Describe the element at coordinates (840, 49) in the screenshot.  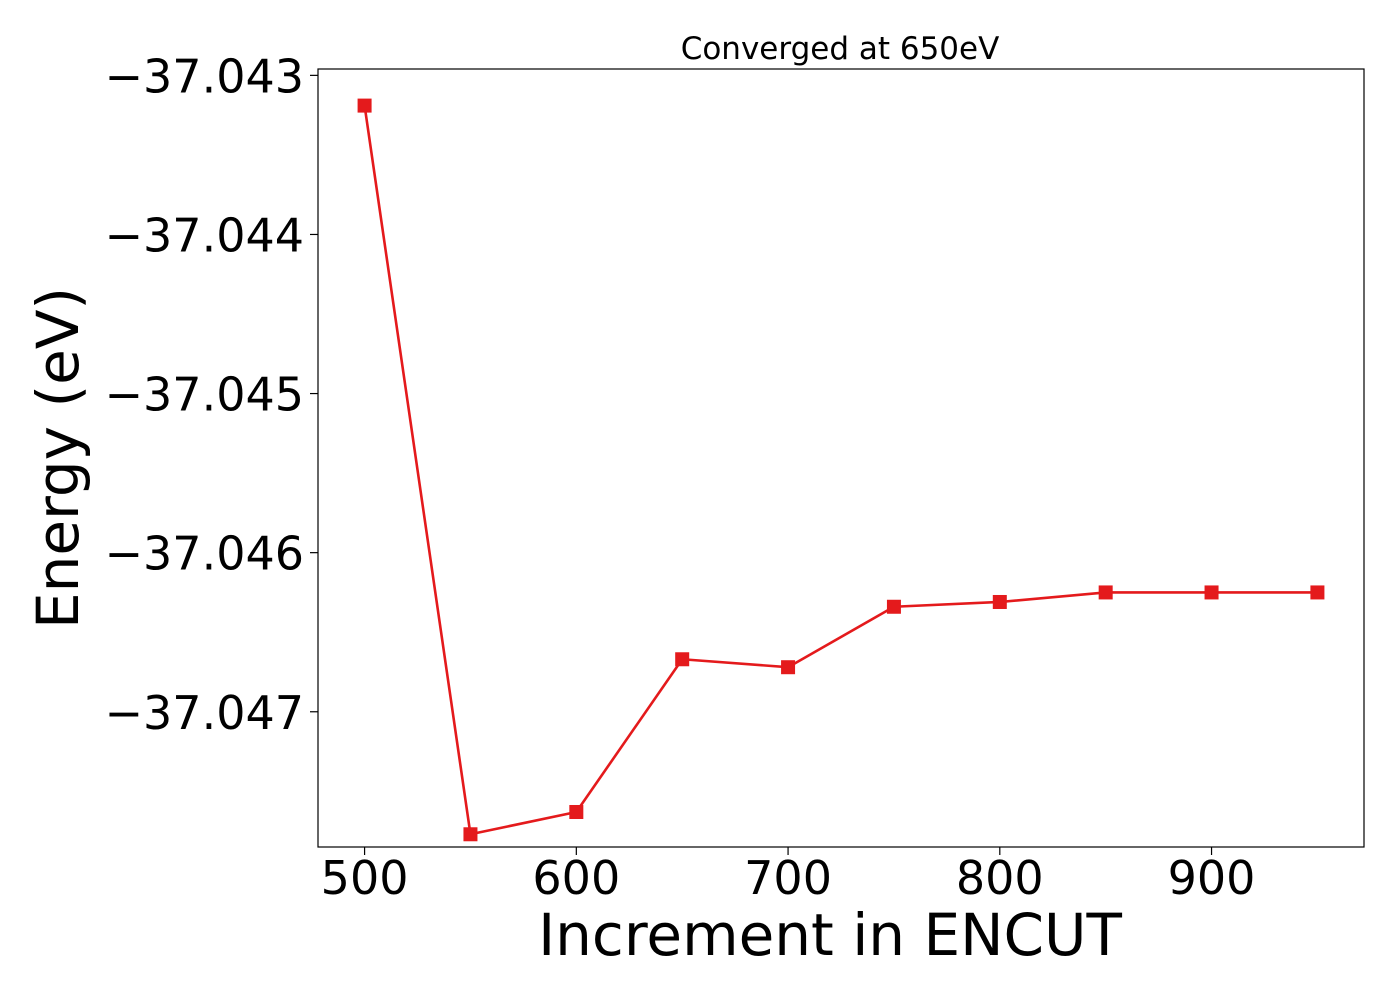
I see `chart-title: Converged at 650eV` at that location.